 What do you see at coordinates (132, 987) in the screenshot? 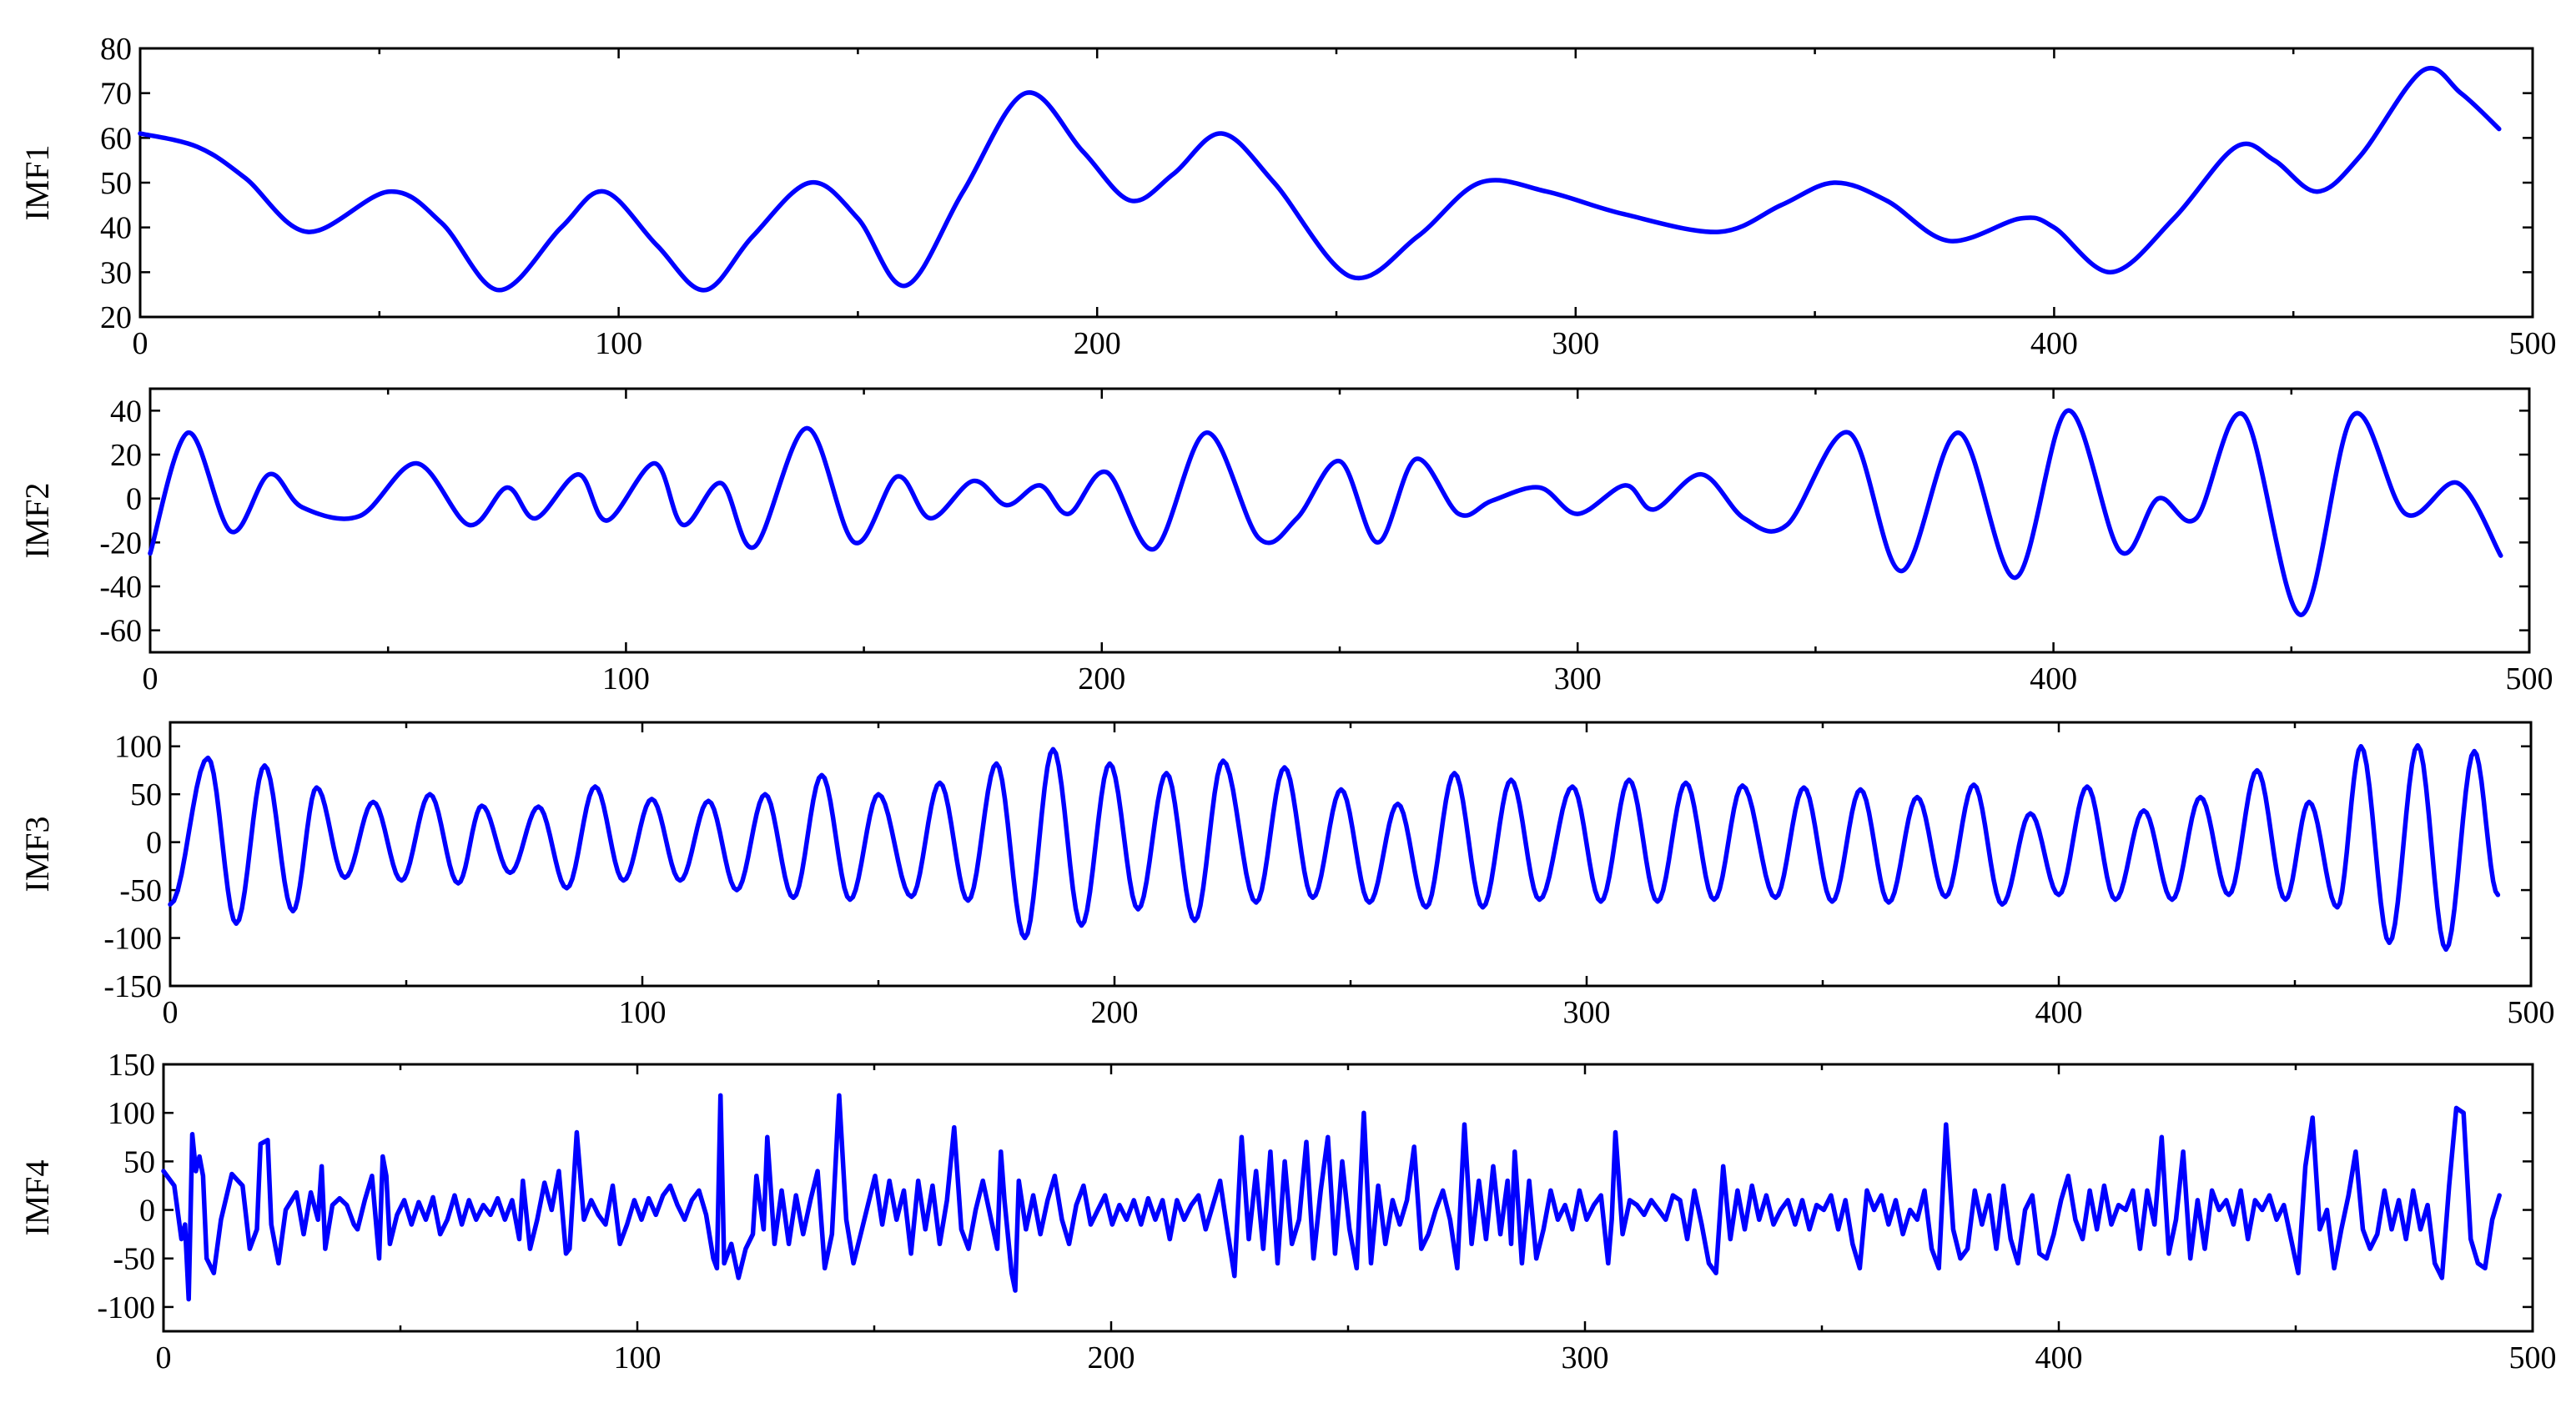
I see `y-tick-label: -150` at bounding box center [132, 987].